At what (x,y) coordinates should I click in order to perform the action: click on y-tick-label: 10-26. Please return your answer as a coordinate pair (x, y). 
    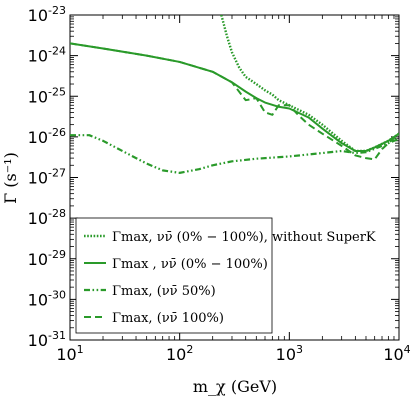
    Looking at the image, I should click on (47, 136).